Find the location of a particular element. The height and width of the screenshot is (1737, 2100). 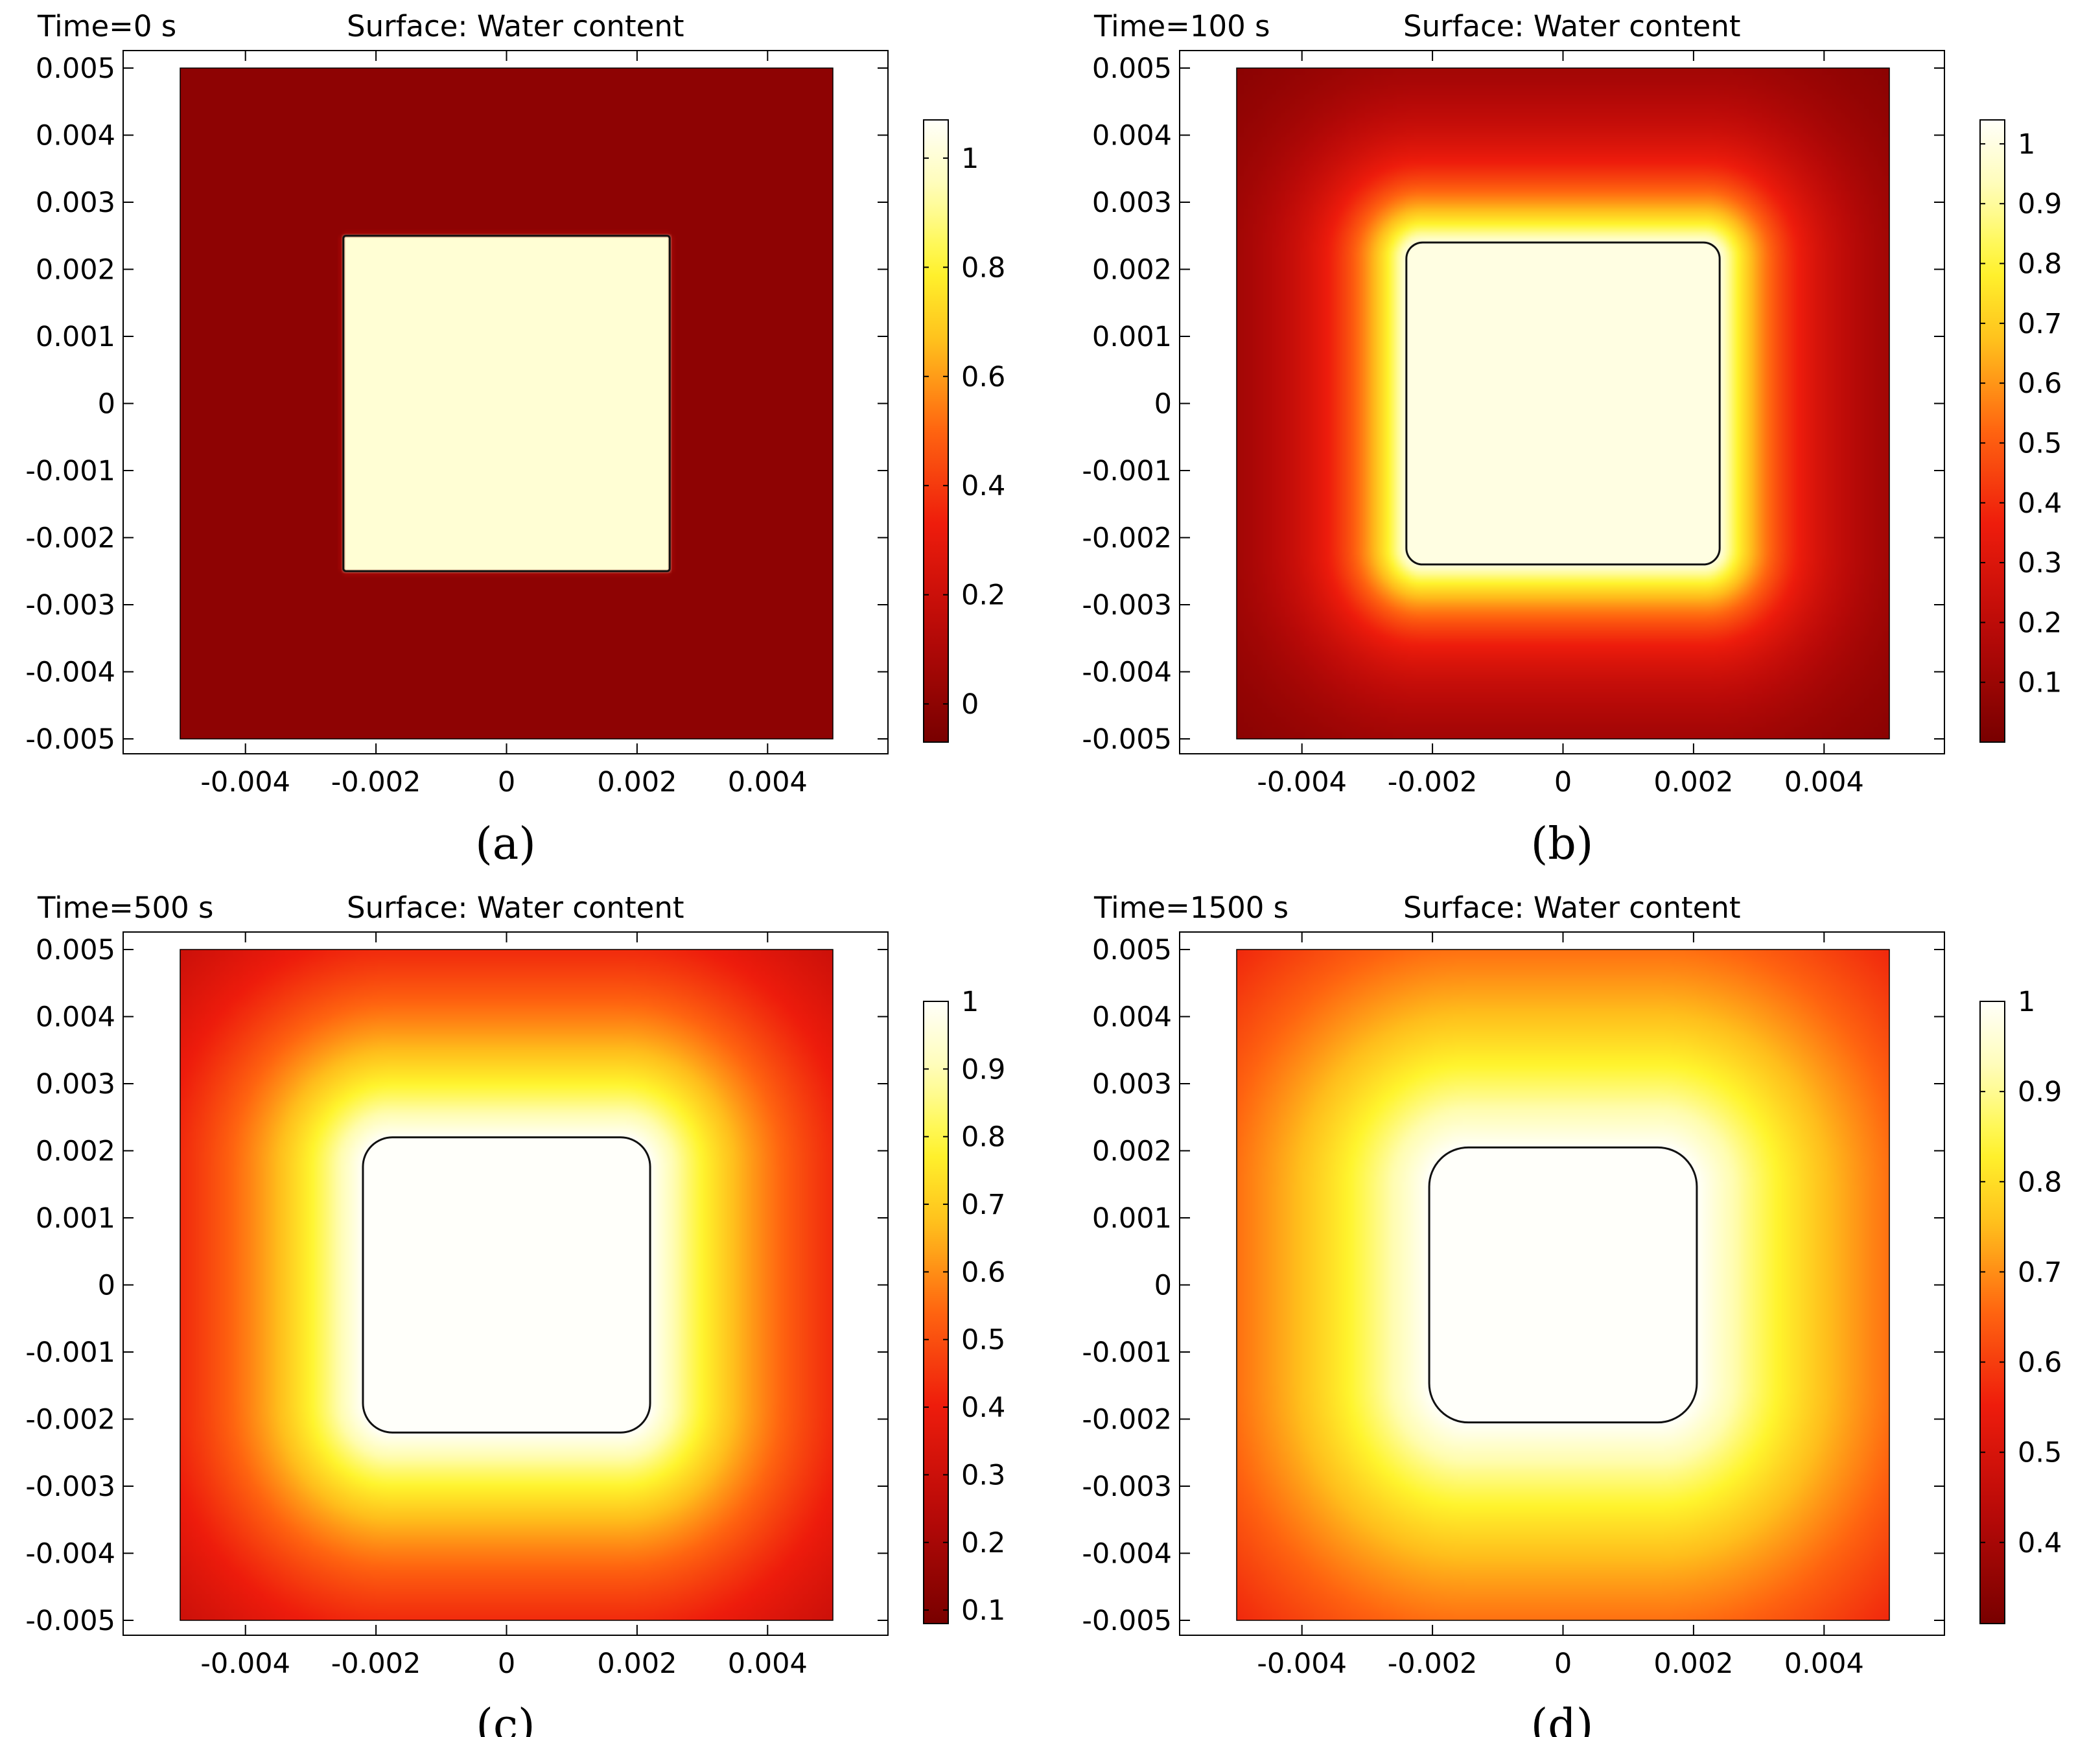

colorbar is located at coordinates (1992, 1312).